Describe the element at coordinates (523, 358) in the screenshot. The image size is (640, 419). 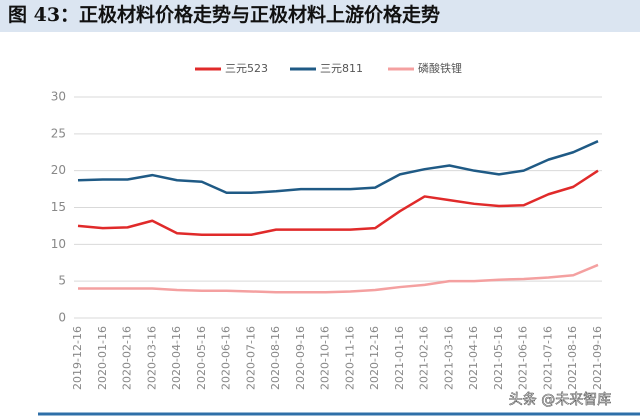
I see `x-tick-label: 2021-06-16` at that location.